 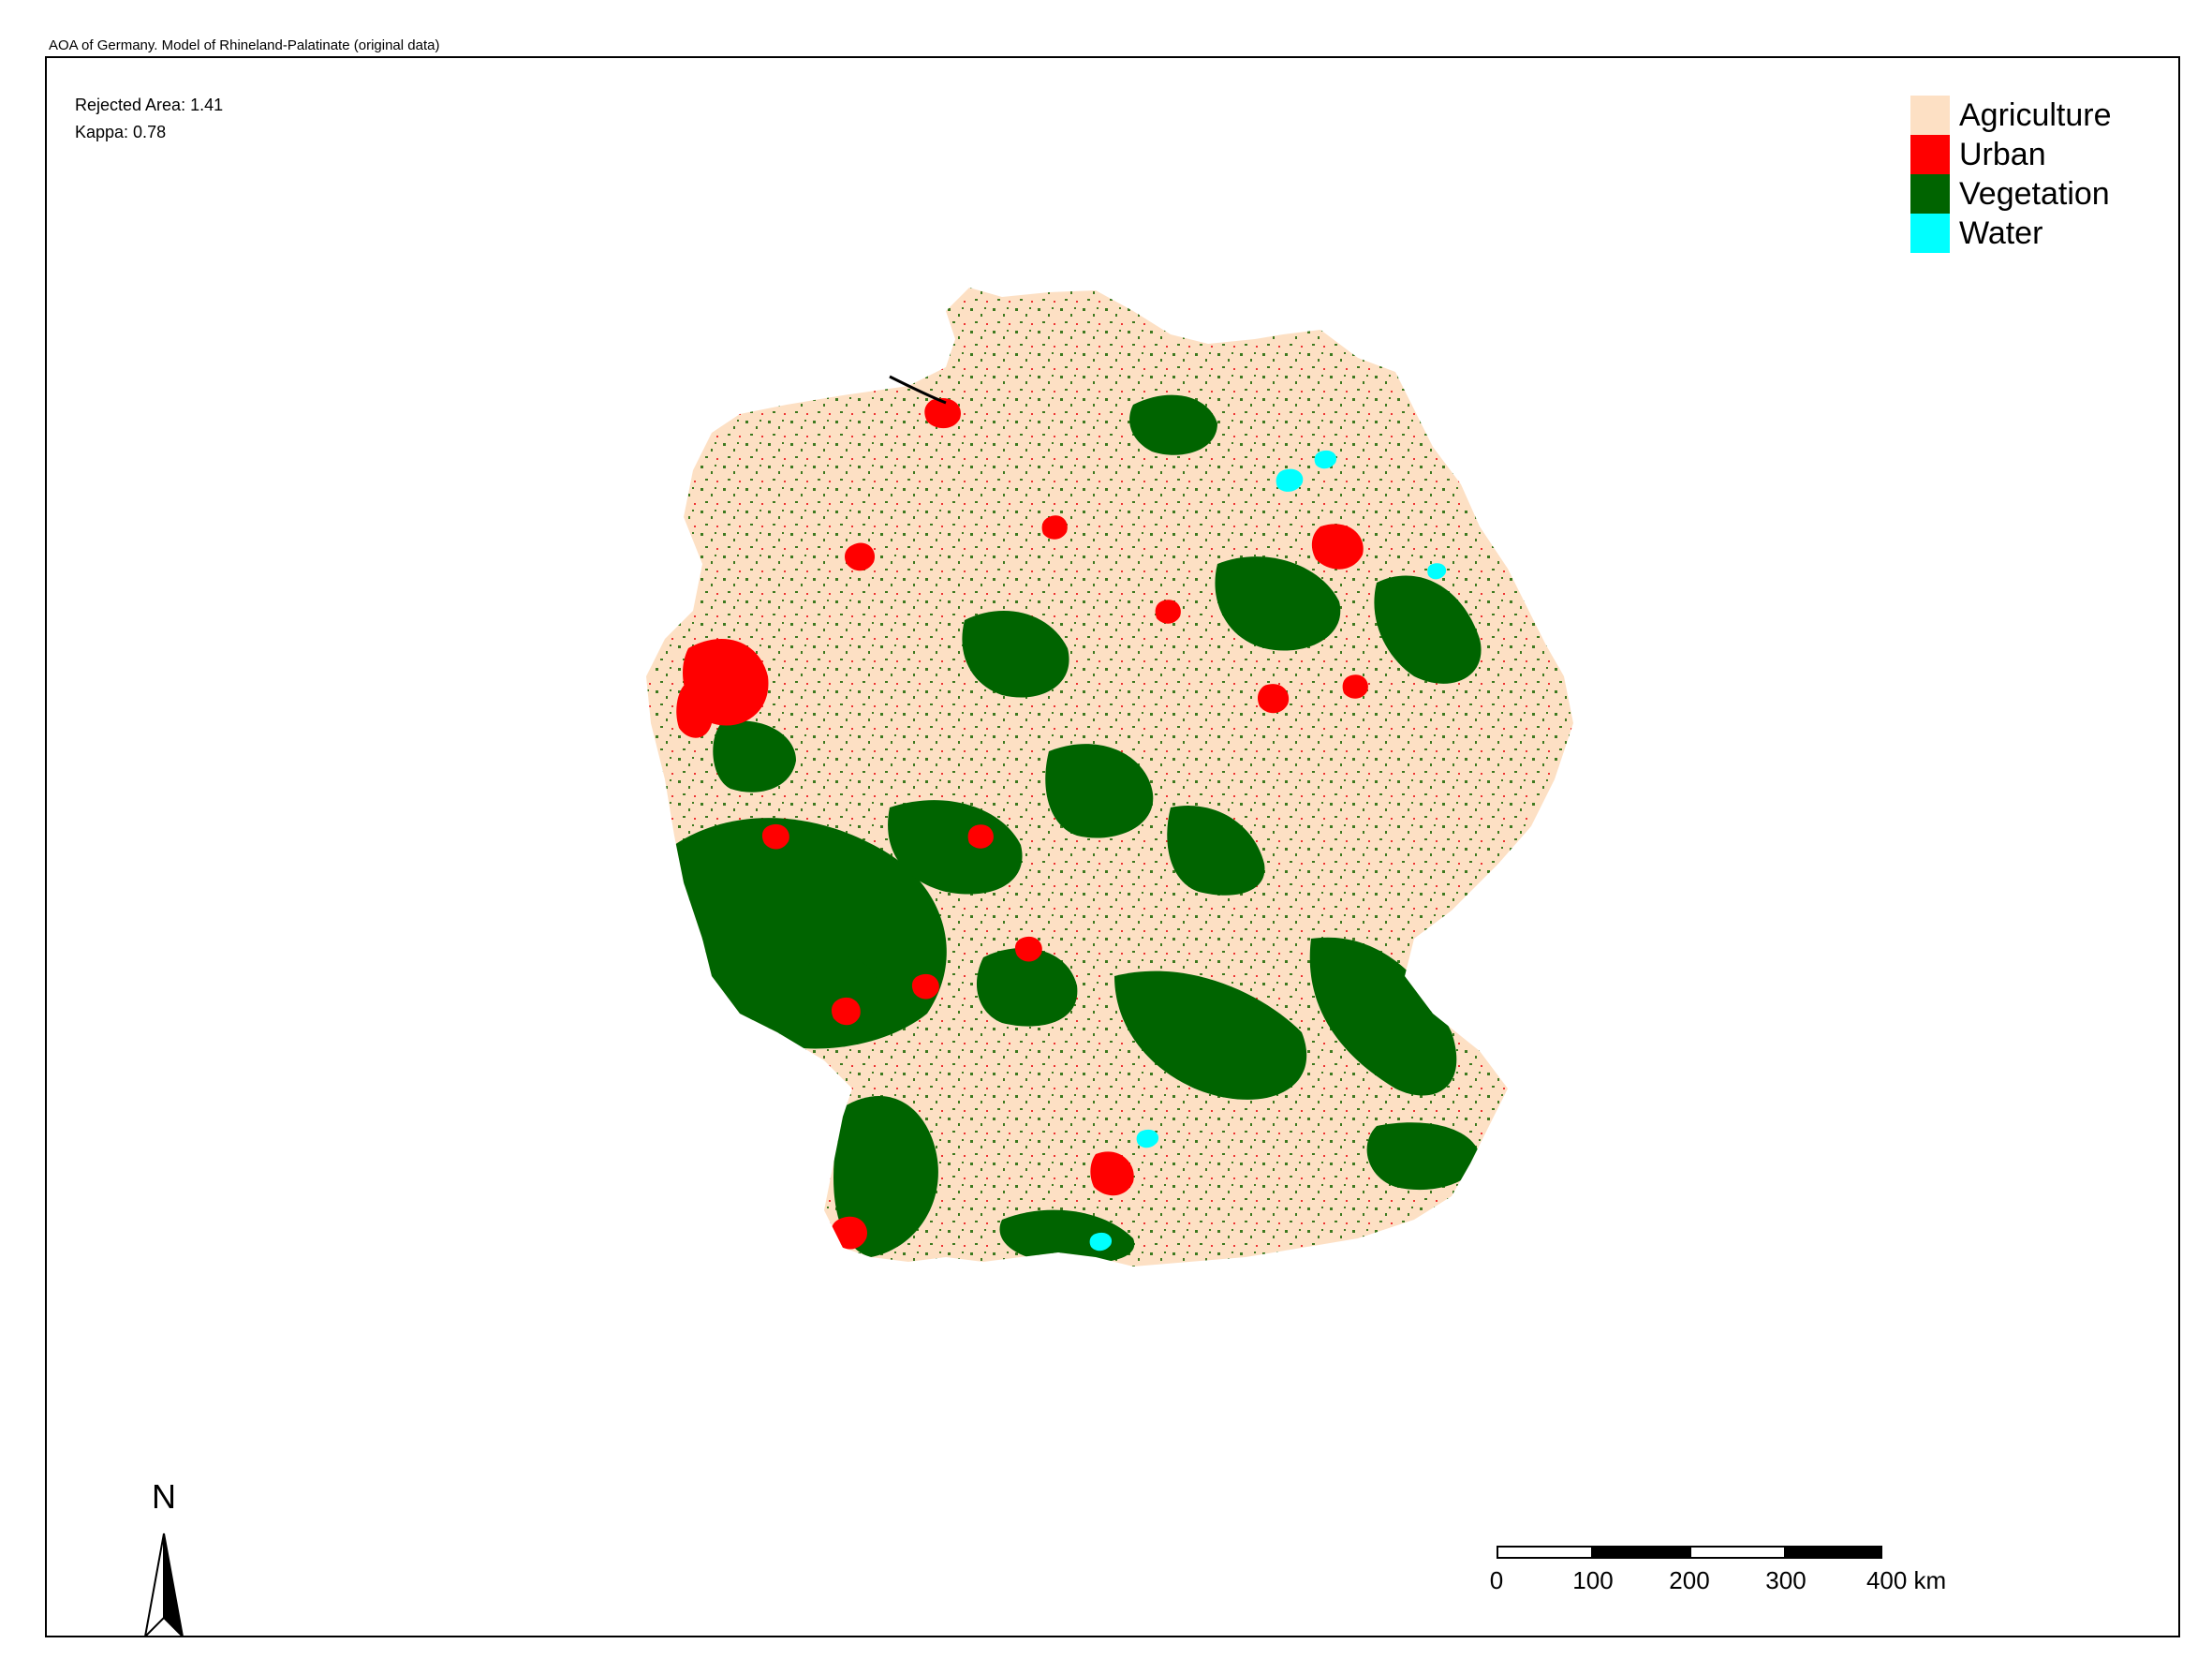 What do you see at coordinates (918, 390) in the screenshot?
I see `river-line` at bounding box center [918, 390].